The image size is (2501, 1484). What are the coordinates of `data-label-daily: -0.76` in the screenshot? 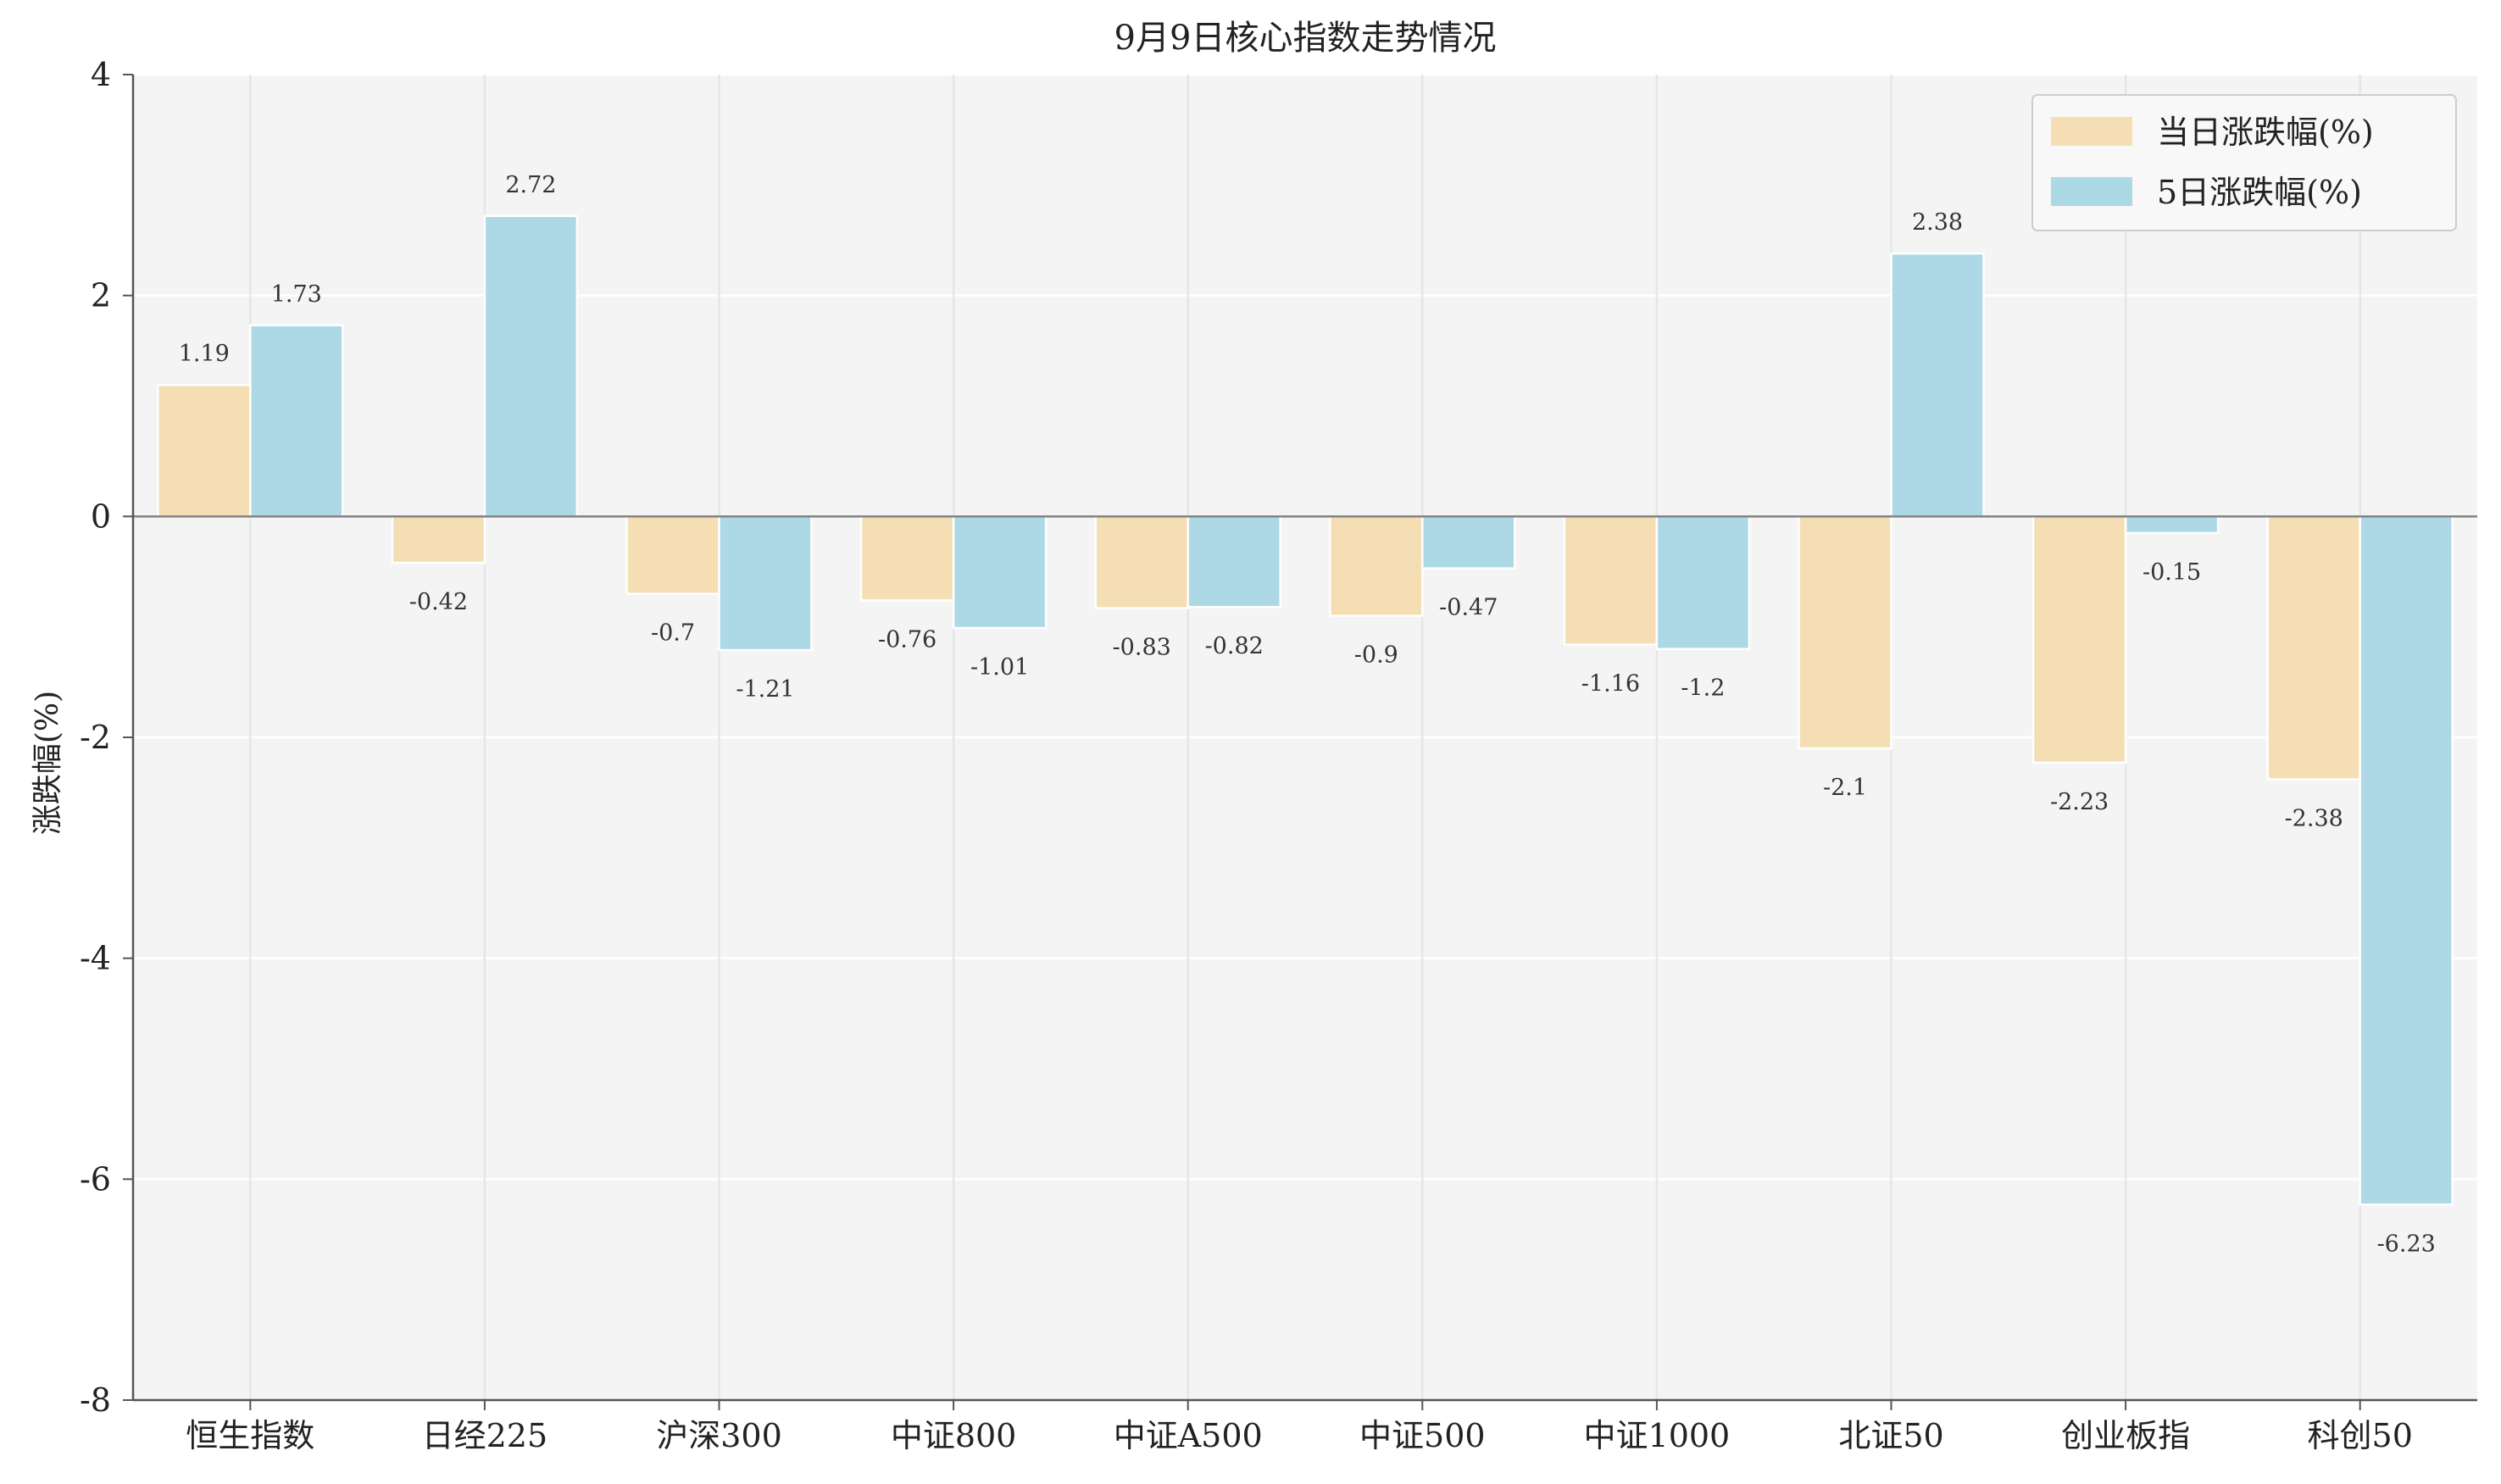 It's located at (907, 640).